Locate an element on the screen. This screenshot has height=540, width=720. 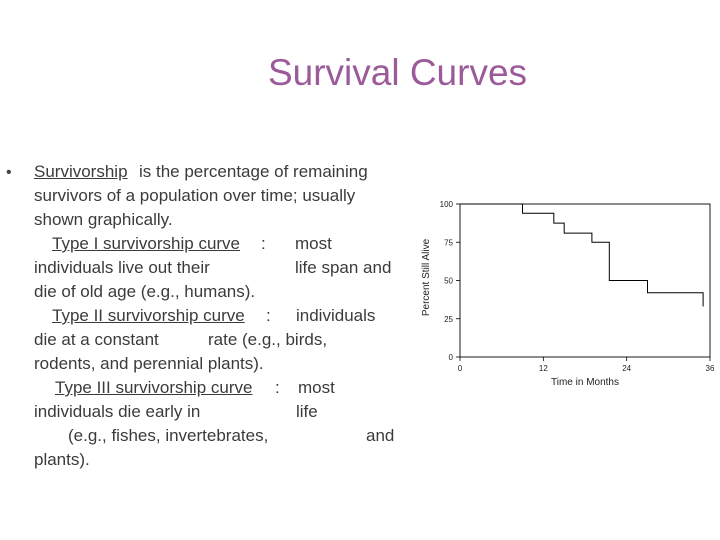
y-tick-label: 0 is located at coordinates (451, 357).